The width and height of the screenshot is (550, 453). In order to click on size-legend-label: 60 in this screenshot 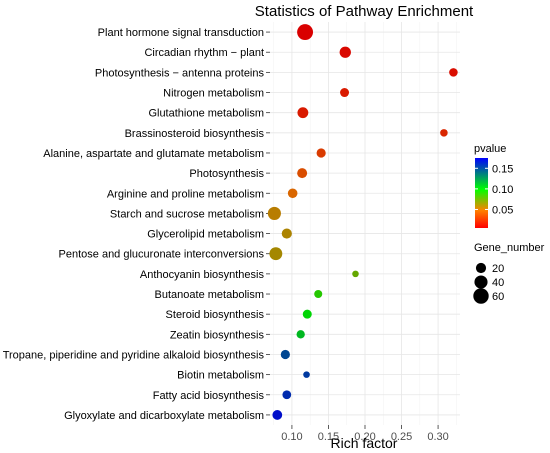, I will do `click(498, 297)`.